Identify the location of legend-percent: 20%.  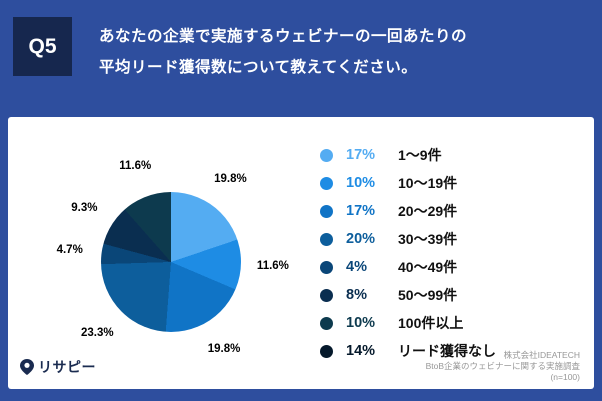
(361, 239).